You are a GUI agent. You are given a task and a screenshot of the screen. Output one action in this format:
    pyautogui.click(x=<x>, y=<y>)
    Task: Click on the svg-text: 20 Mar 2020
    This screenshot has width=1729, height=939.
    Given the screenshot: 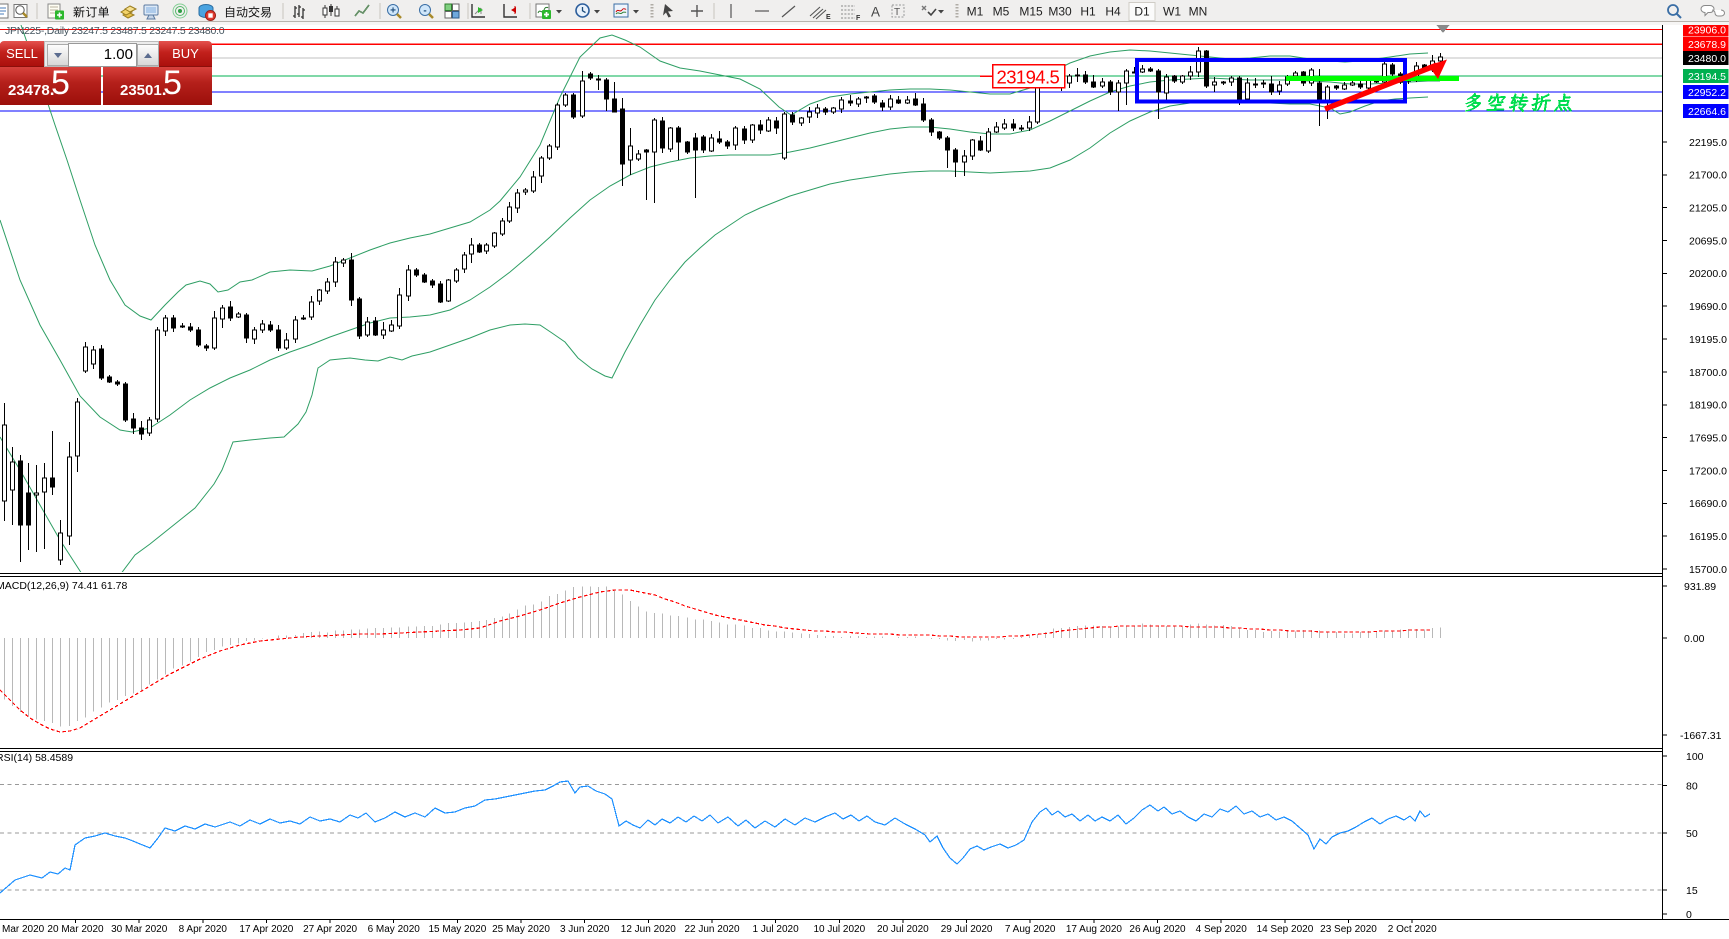 What is the action you would take?
    pyautogui.click(x=75, y=929)
    